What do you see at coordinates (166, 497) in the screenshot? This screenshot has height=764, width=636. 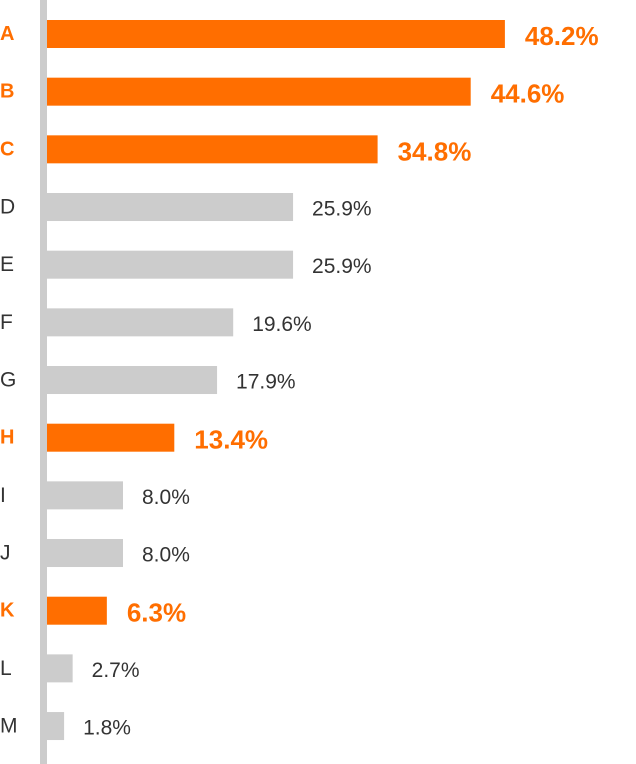 I see `value-label-i: 8.0%` at bounding box center [166, 497].